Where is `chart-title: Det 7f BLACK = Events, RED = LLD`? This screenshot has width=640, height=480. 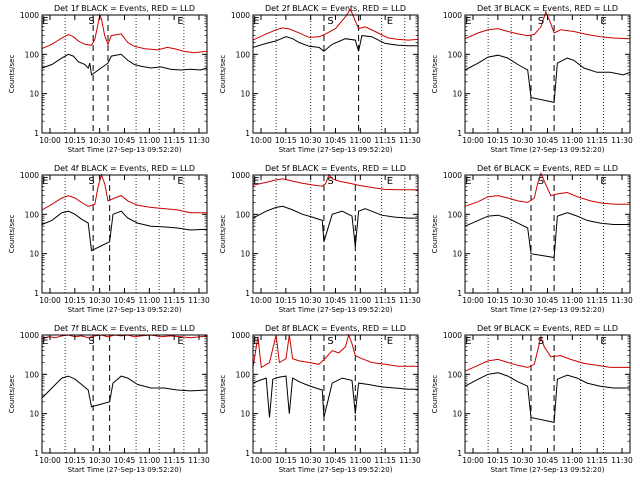
chart-title: Det 7f BLACK = Events, RED = LLD is located at coordinates (124, 328).